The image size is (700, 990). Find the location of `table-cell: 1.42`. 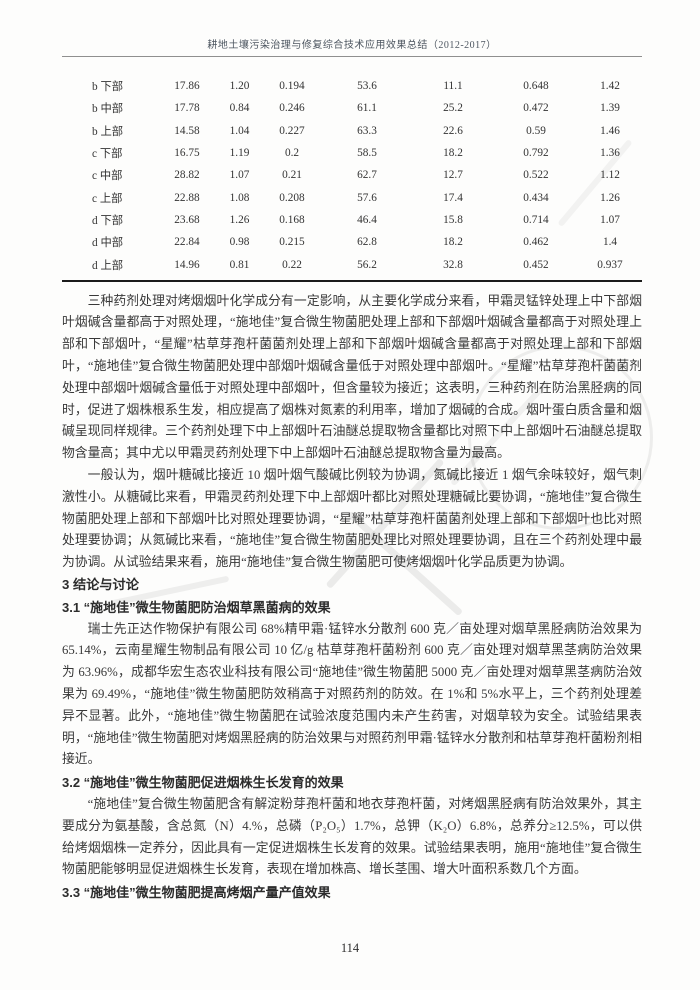

table-cell: 1.42 is located at coordinates (610, 86).